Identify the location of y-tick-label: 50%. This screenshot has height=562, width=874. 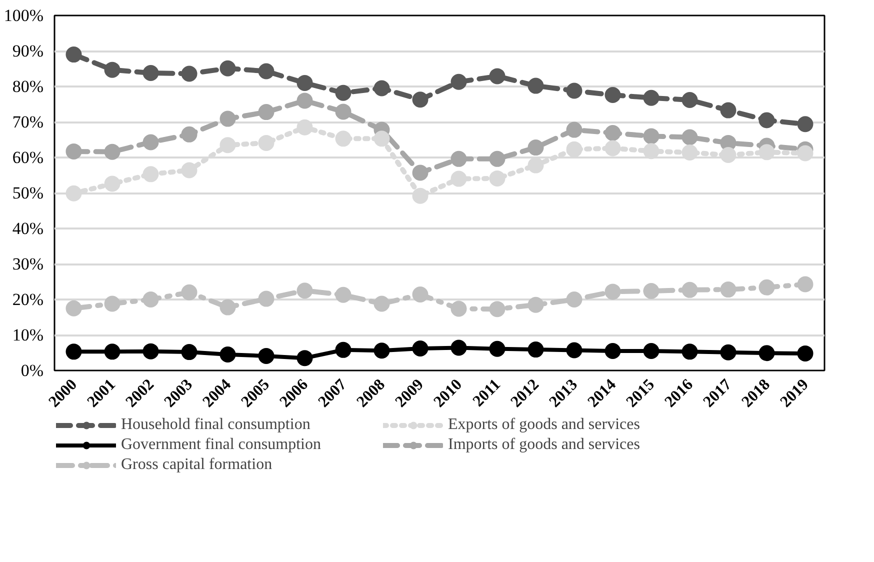
(28, 193).